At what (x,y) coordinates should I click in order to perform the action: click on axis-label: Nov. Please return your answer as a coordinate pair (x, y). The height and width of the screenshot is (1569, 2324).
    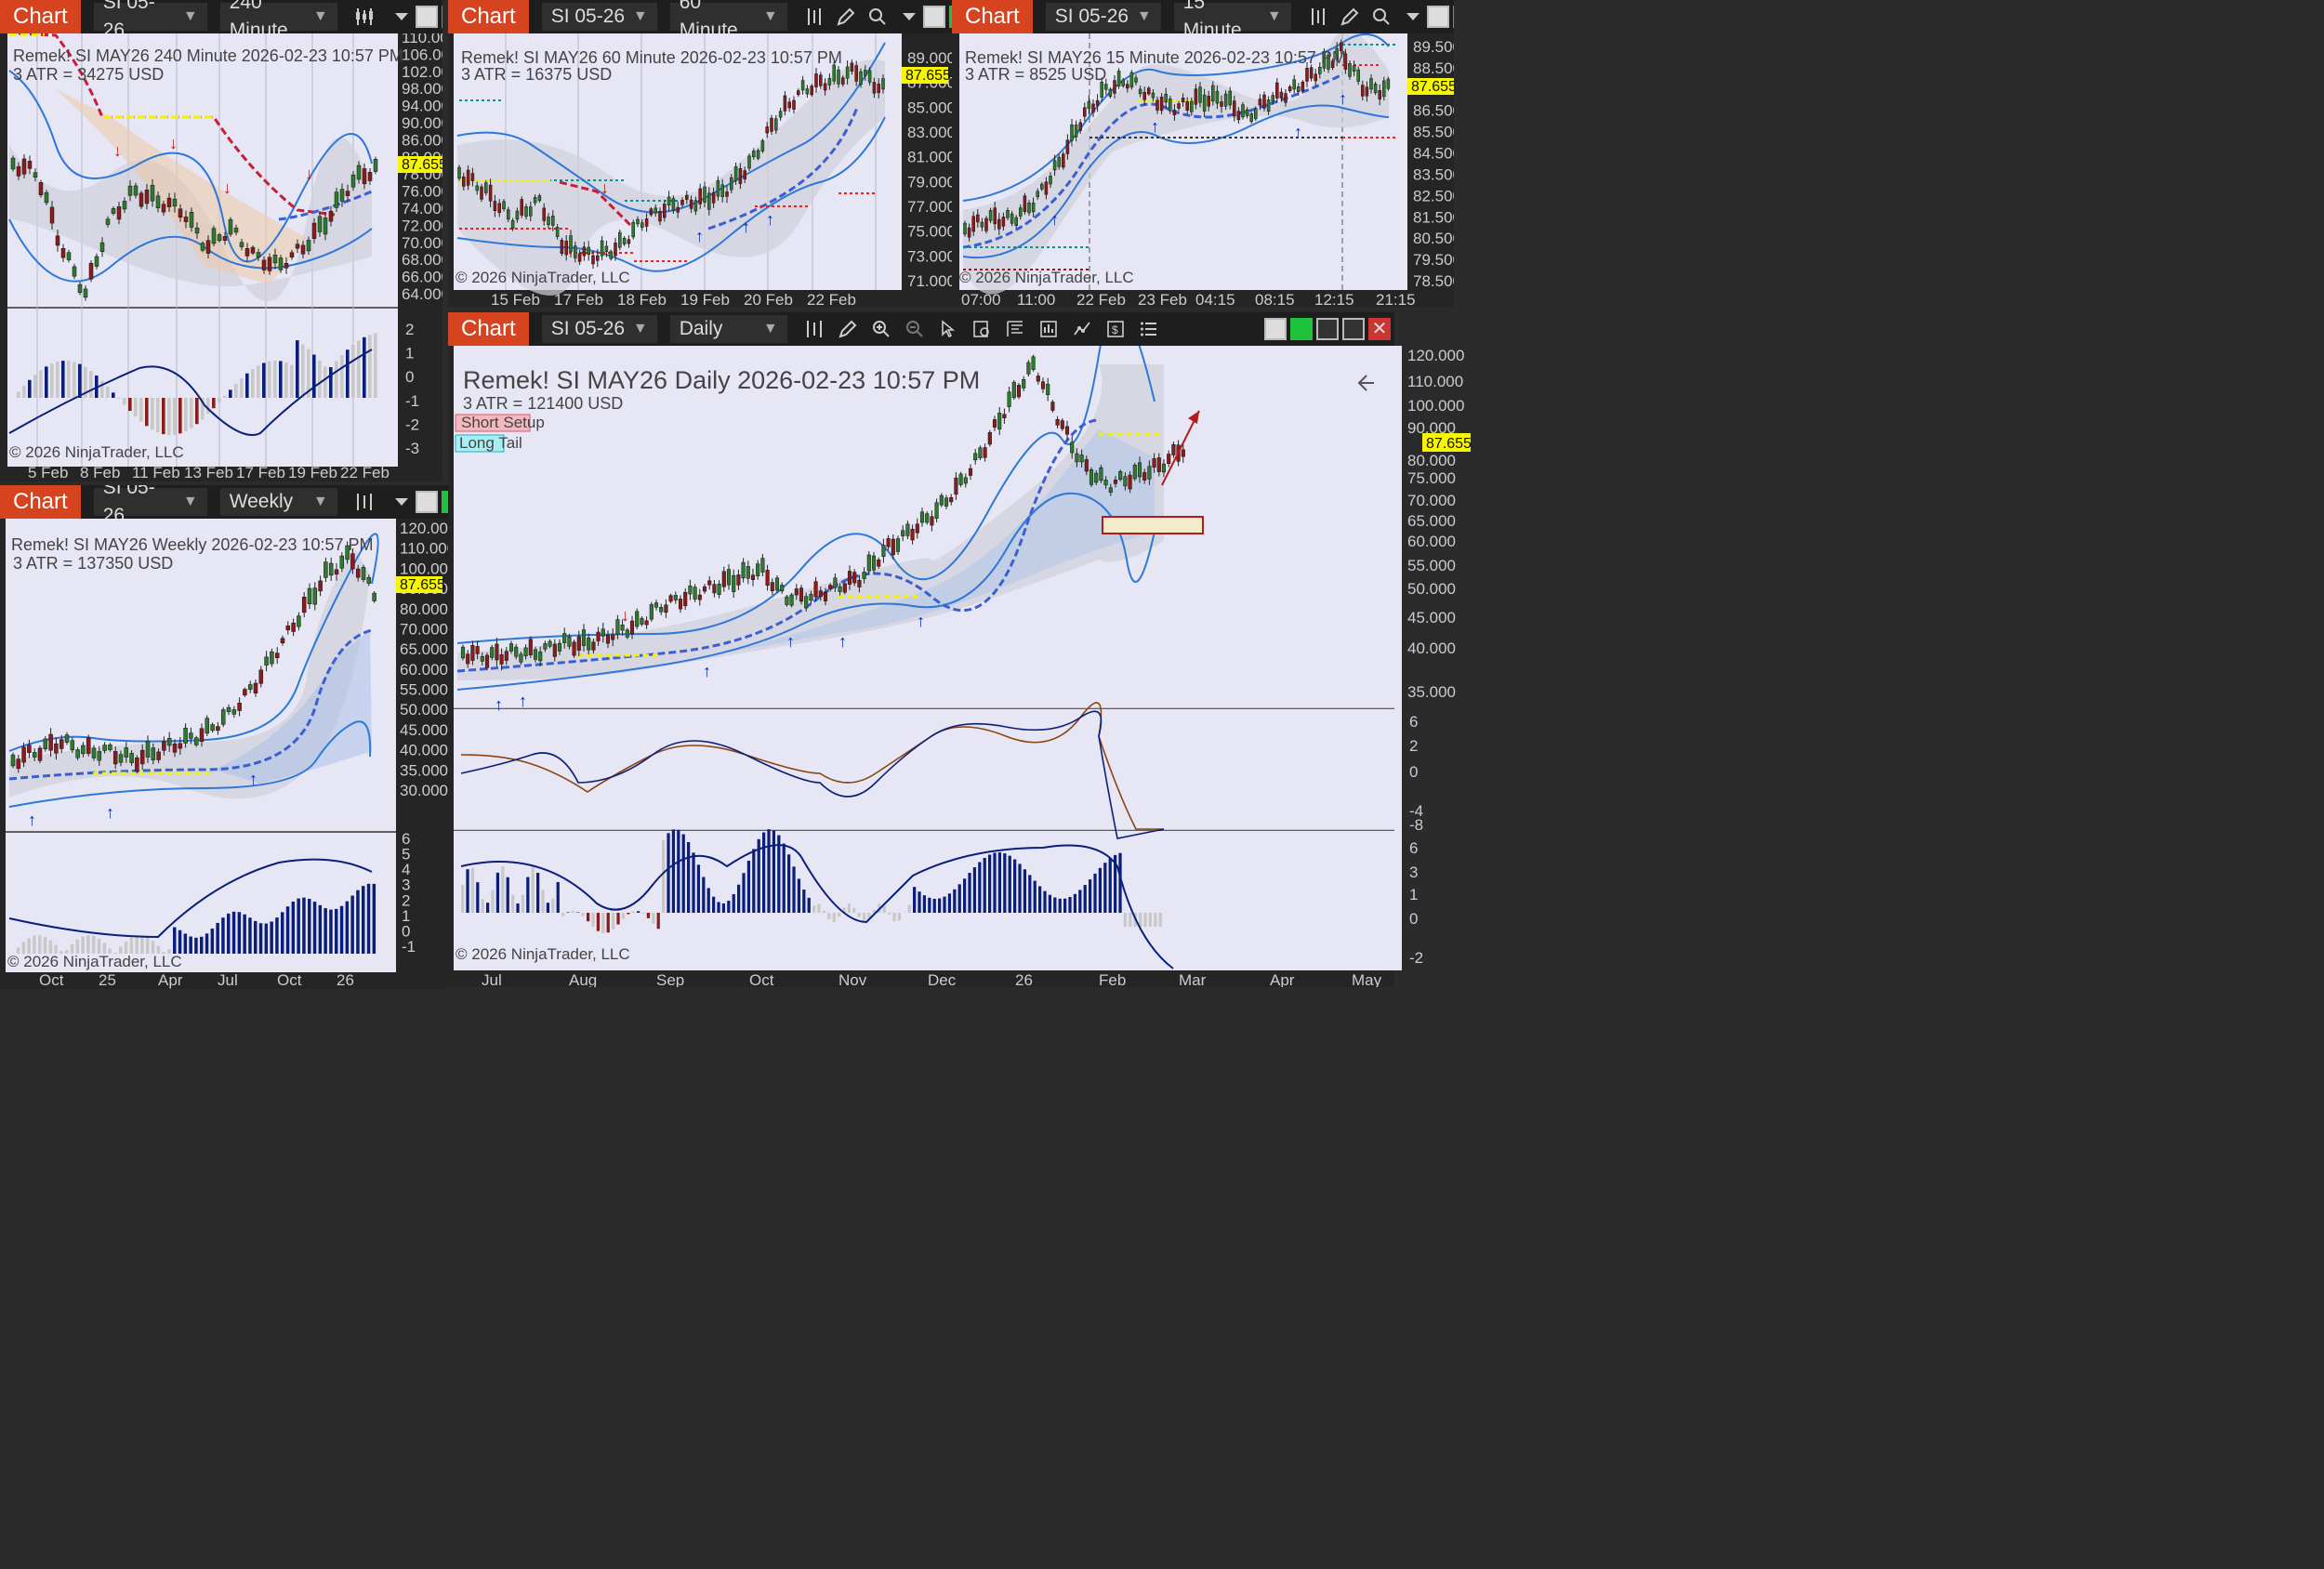
    Looking at the image, I should click on (852, 979).